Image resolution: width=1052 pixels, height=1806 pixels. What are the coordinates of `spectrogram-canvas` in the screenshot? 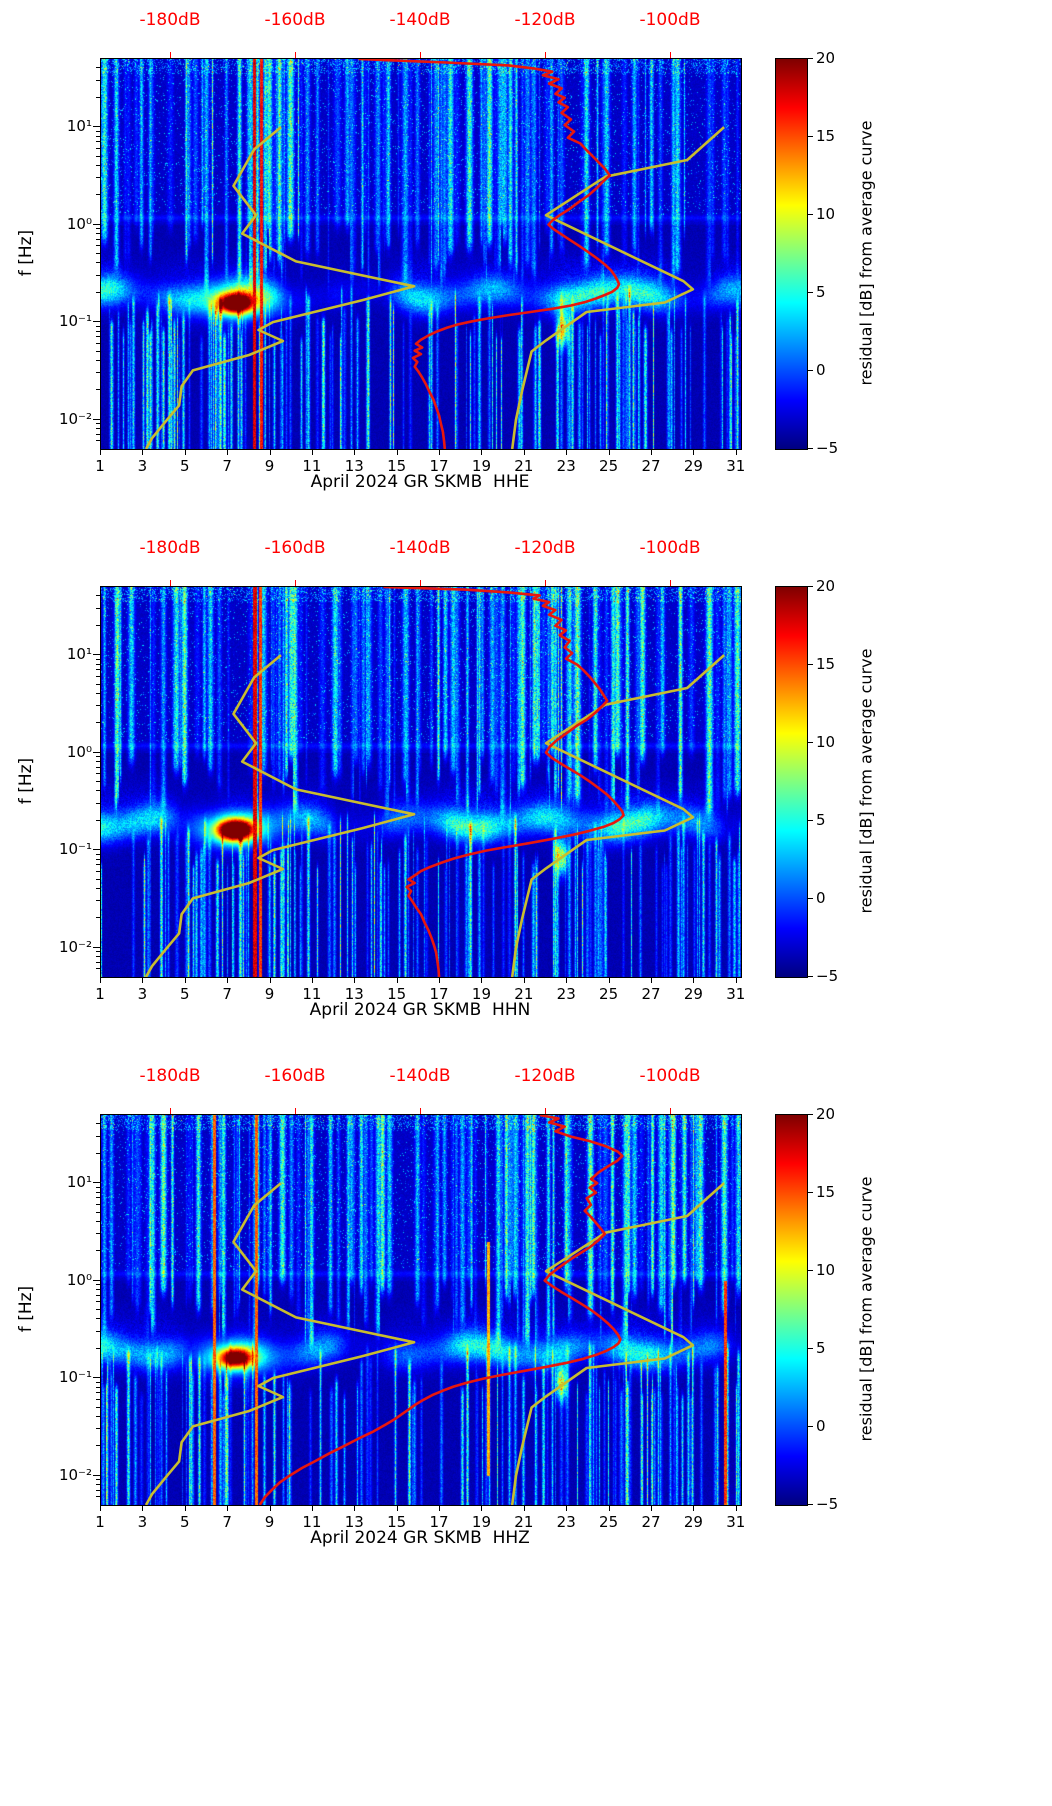 It's located at (421, 1310).